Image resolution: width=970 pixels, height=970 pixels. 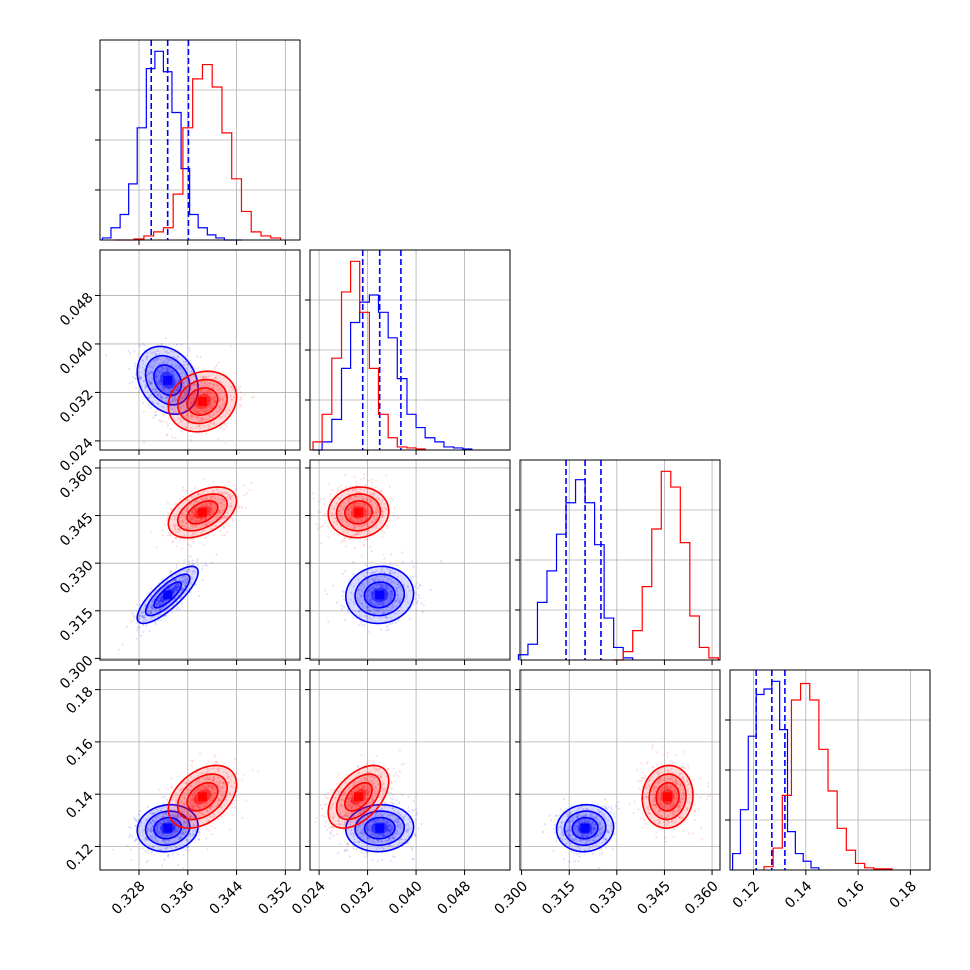 I want to click on panel-frame, so click(x=200, y=770).